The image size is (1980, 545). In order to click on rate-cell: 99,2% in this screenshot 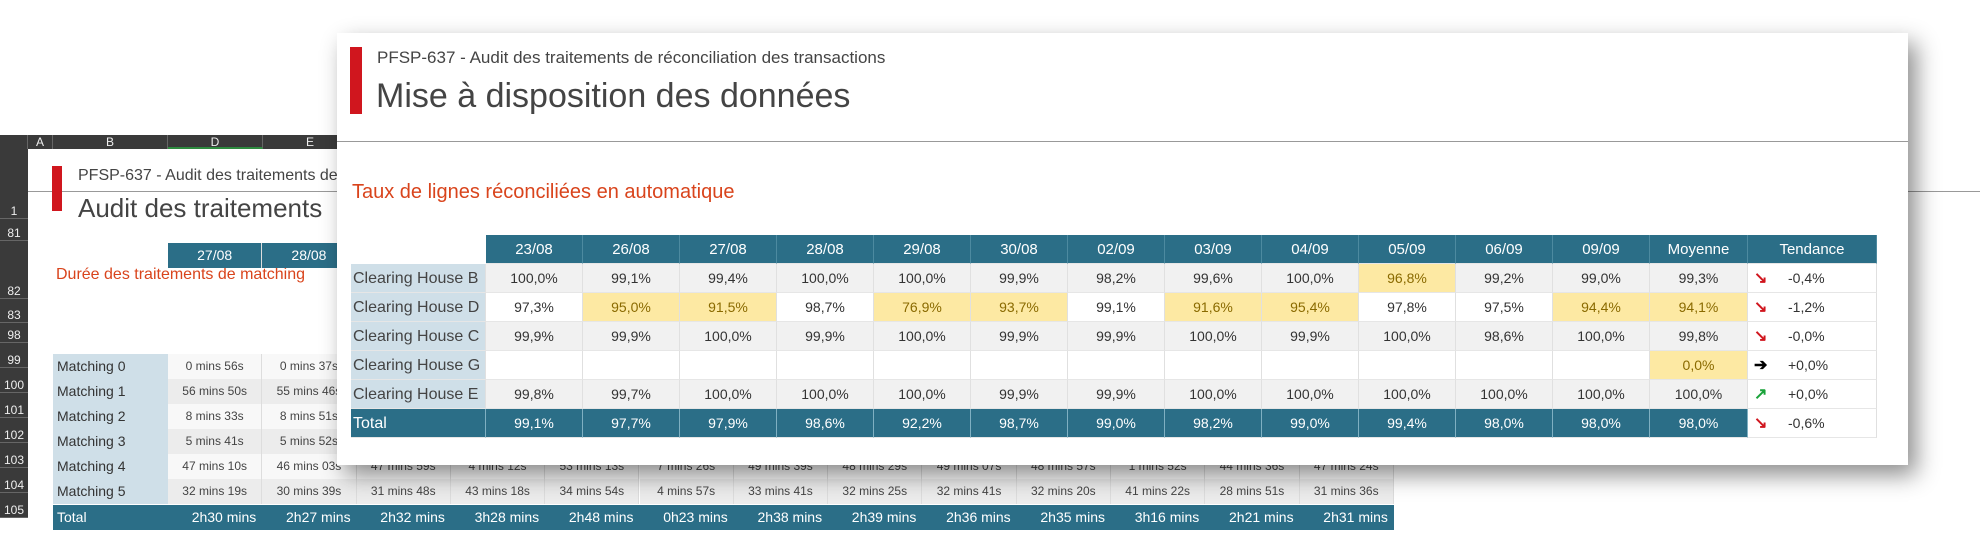, I will do `click(1504, 278)`.